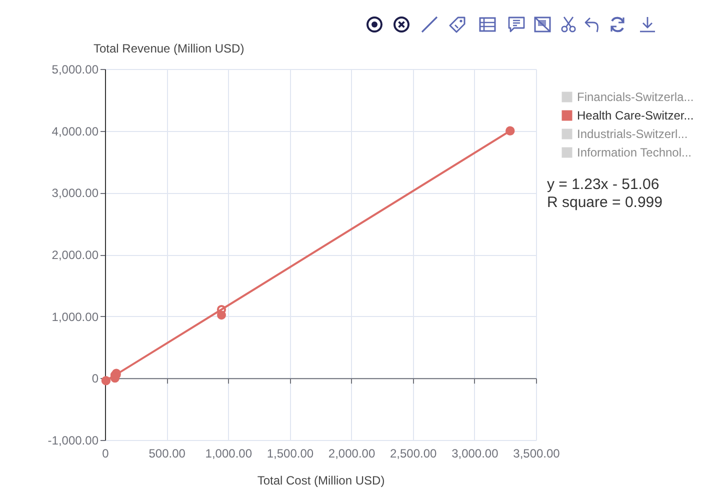  What do you see at coordinates (536, 453) in the screenshot?
I see `x-tick-label: 3,500.00` at bounding box center [536, 453].